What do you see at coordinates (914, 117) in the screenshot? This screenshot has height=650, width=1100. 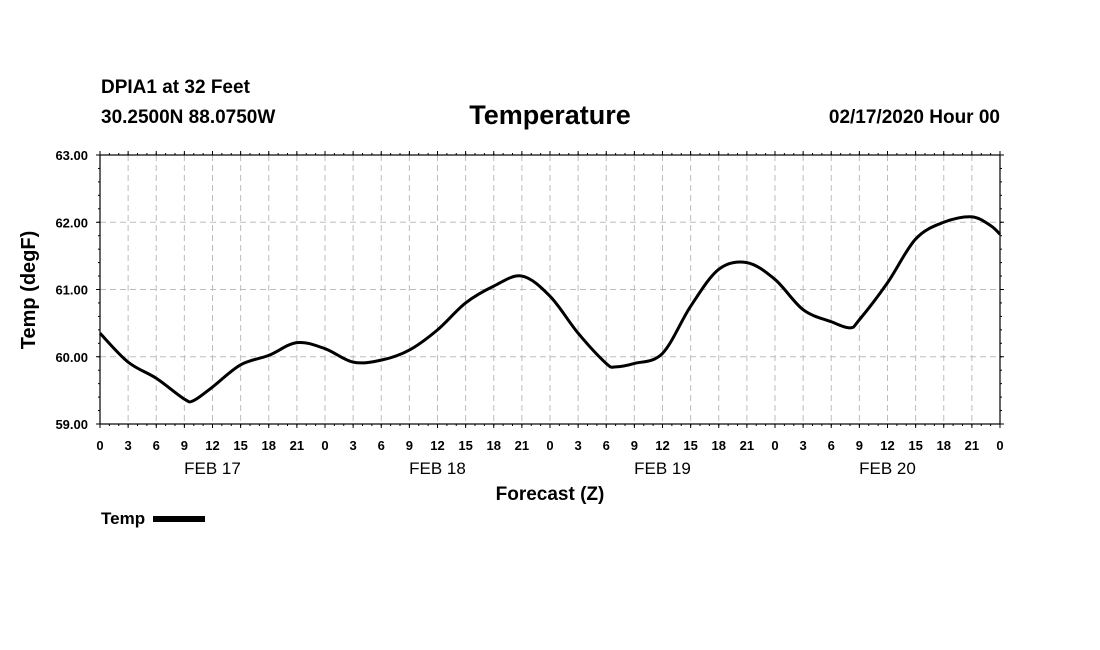 I see `forecast-datetime: 02/17/2020 Hour 00` at bounding box center [914, 117].